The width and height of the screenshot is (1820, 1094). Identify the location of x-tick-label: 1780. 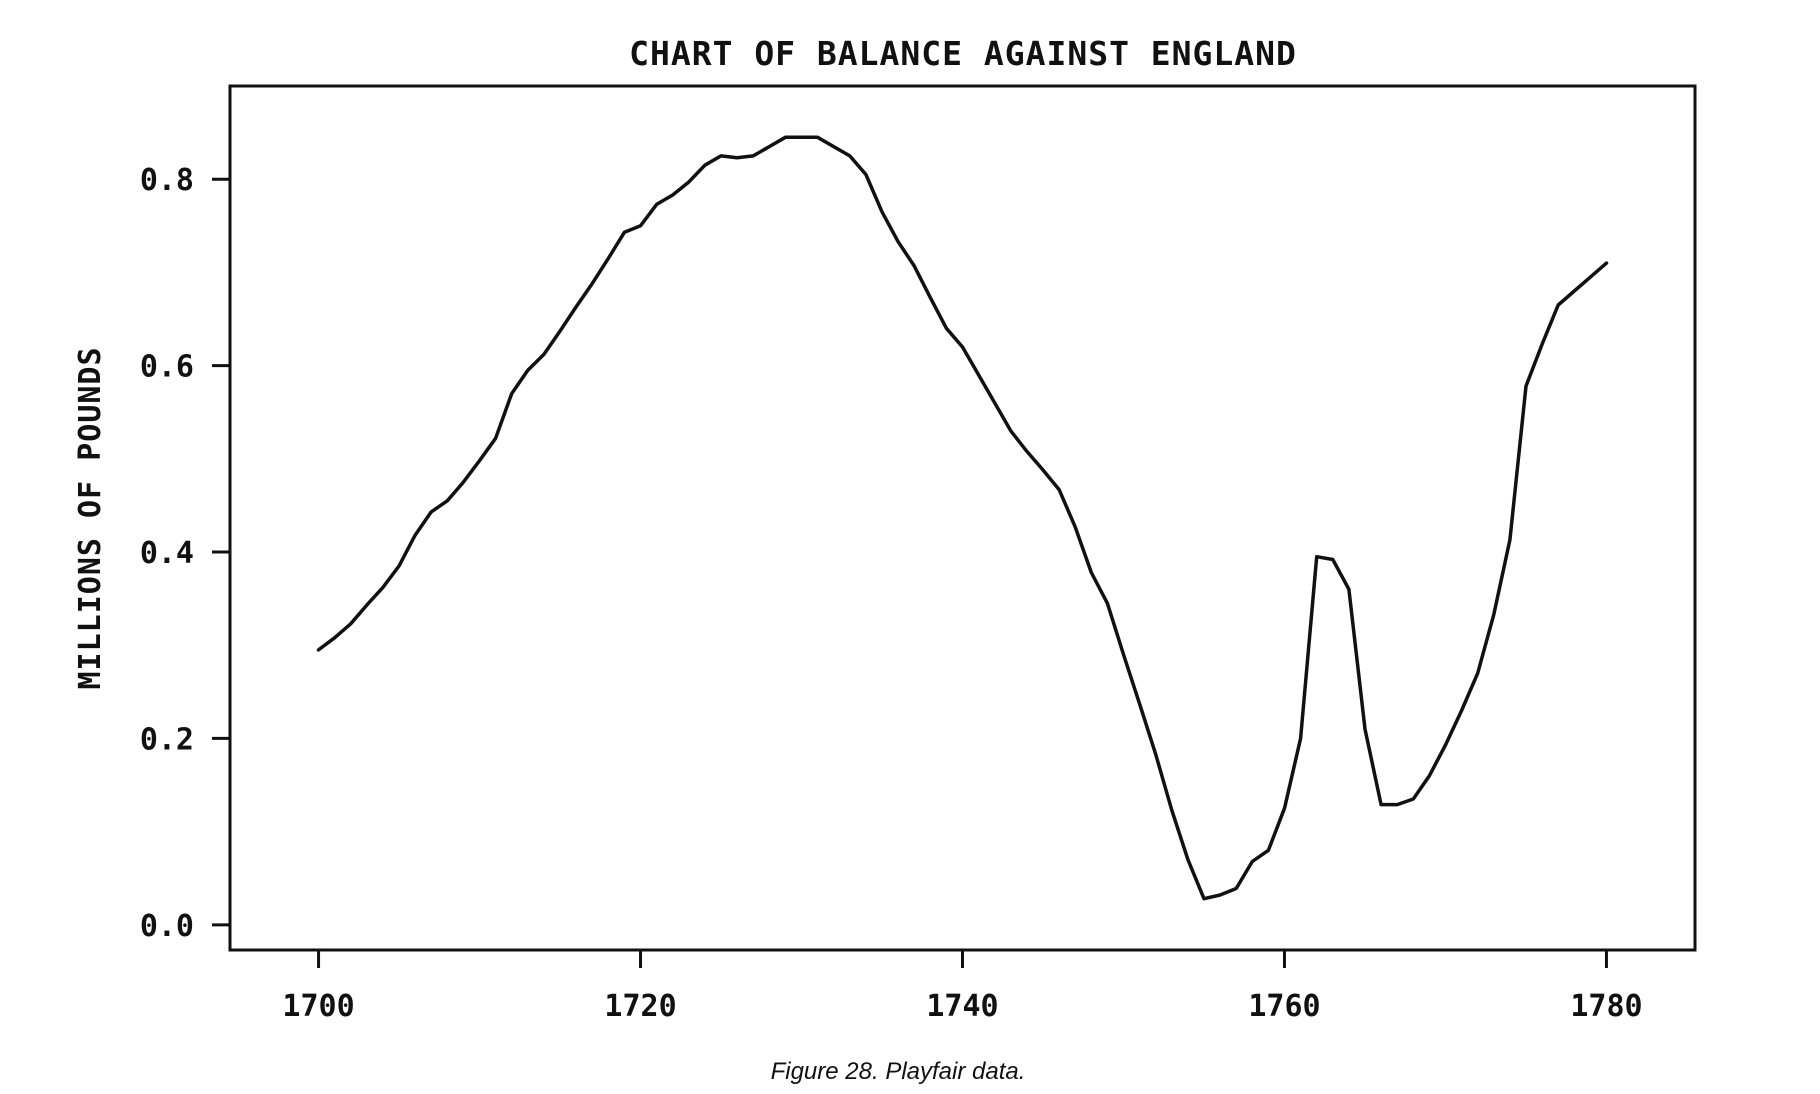
(1606, 1006).